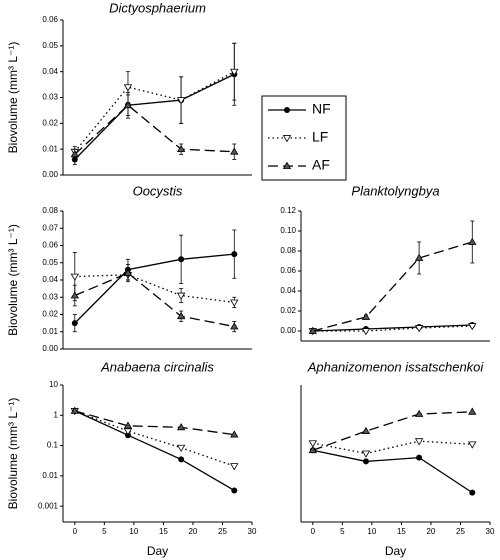 The width and height of the screenshot is (500, 560). I want to click on panel-title: Anabaena circinalis, so click(157, 366).